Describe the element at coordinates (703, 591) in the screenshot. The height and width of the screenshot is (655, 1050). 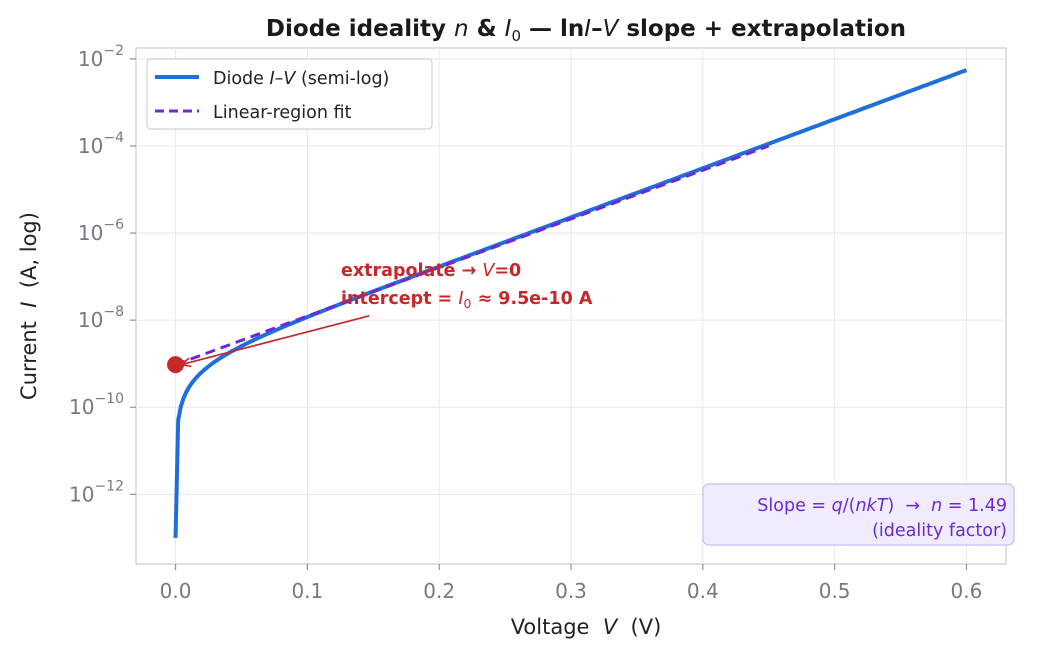
I see `x-tick-label: 0.4` at that location.